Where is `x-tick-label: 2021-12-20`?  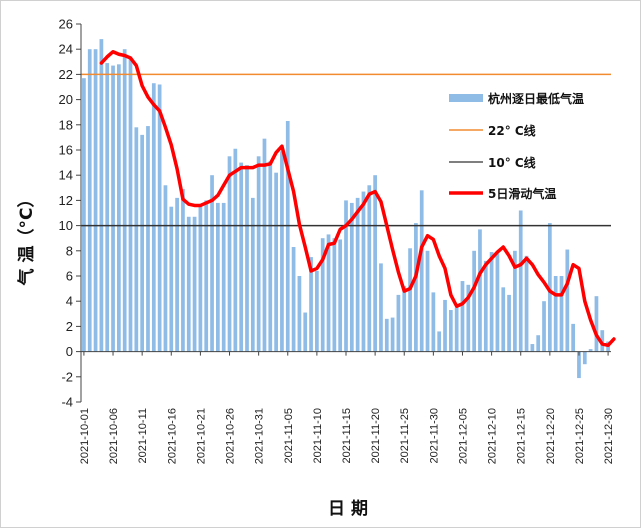
x-tick-label: 2021-12-20 is located at coordinates (551, 436).